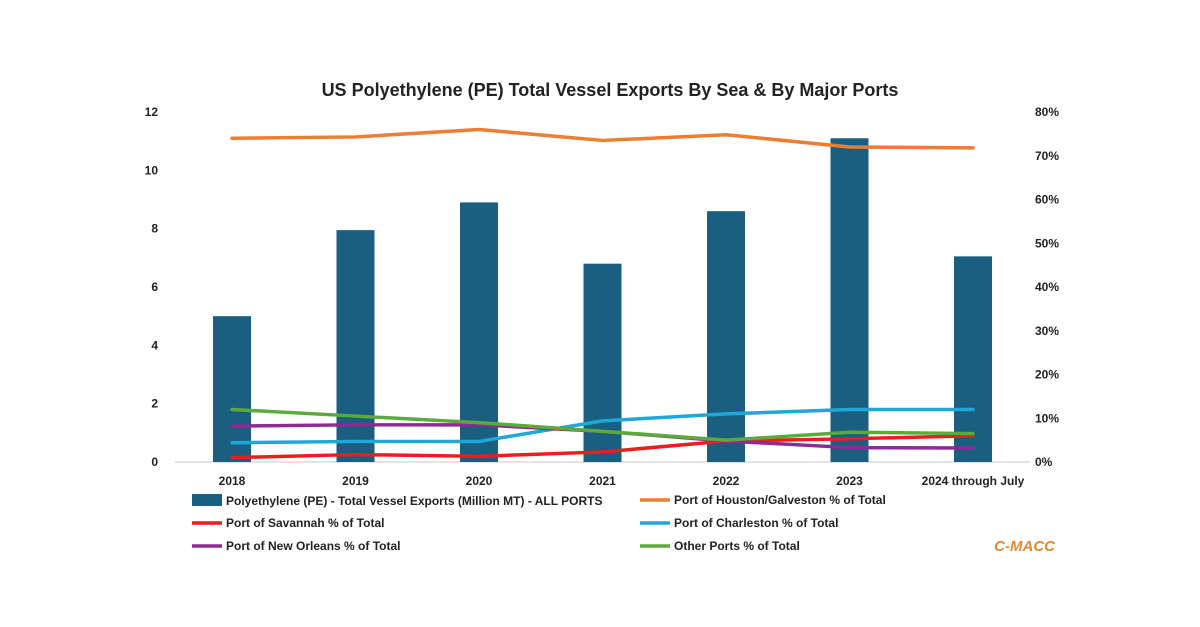 This screenshot has width=1200, height=627. What do you see at coordinates (152, 112) in the screenshot?
I see `left-tick-label: 12` at bounding box center [152, 112].